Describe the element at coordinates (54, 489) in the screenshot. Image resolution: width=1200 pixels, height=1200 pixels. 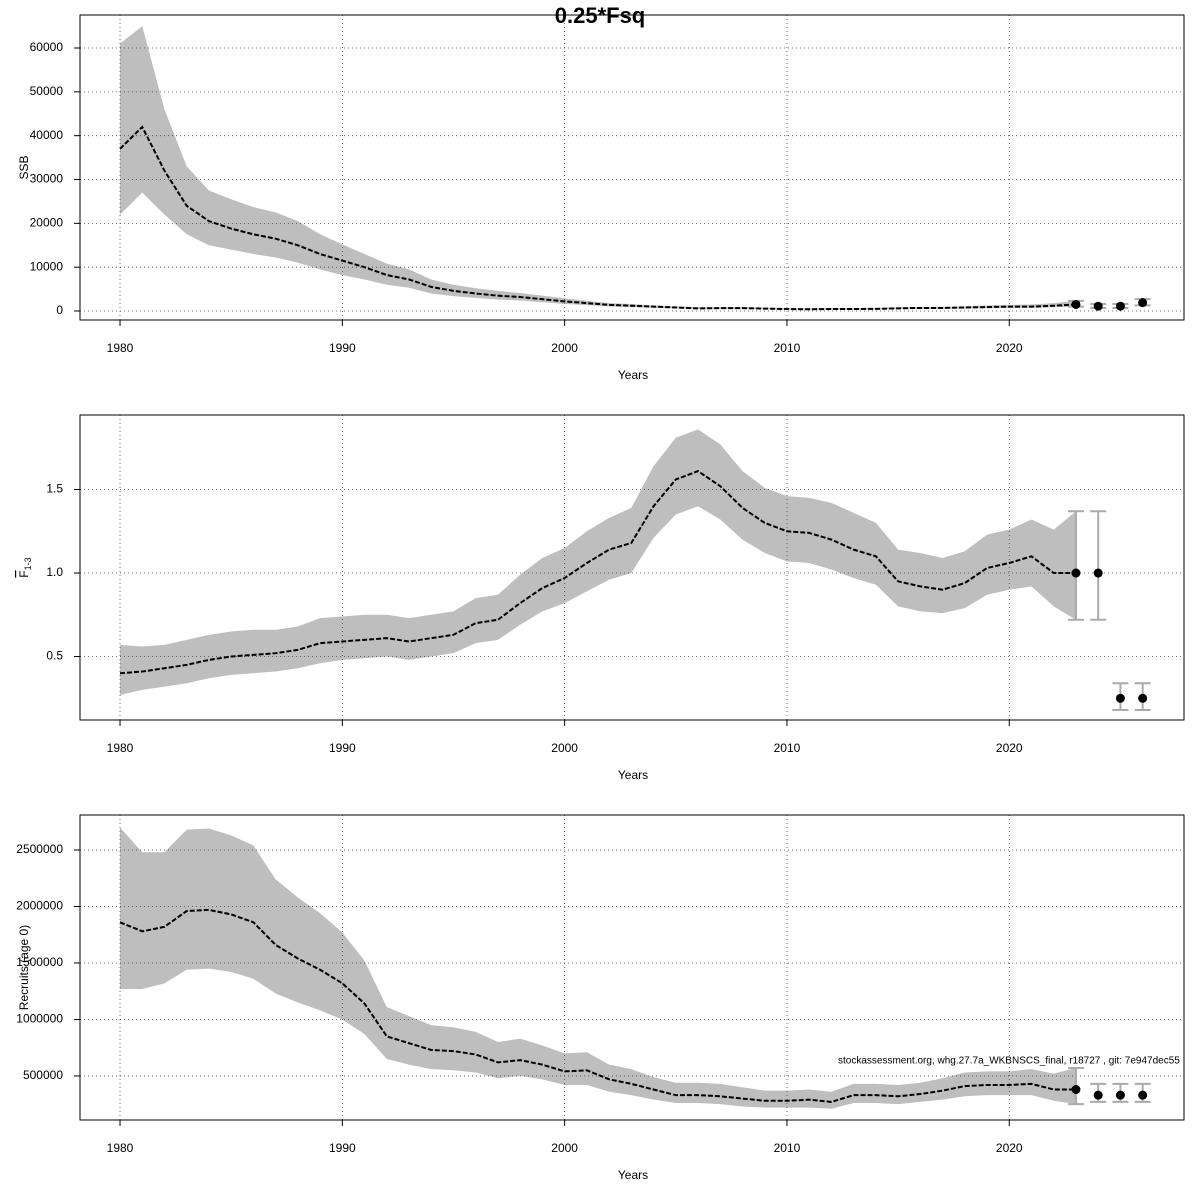
I see `y-tick-label: 1.5` at that location.